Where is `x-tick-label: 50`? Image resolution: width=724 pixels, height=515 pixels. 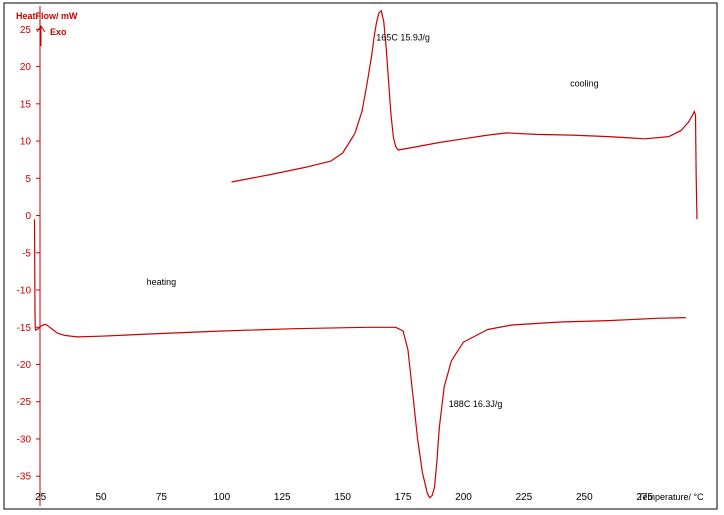
x-tick-label: 50 is located at coordinates (101, 497).